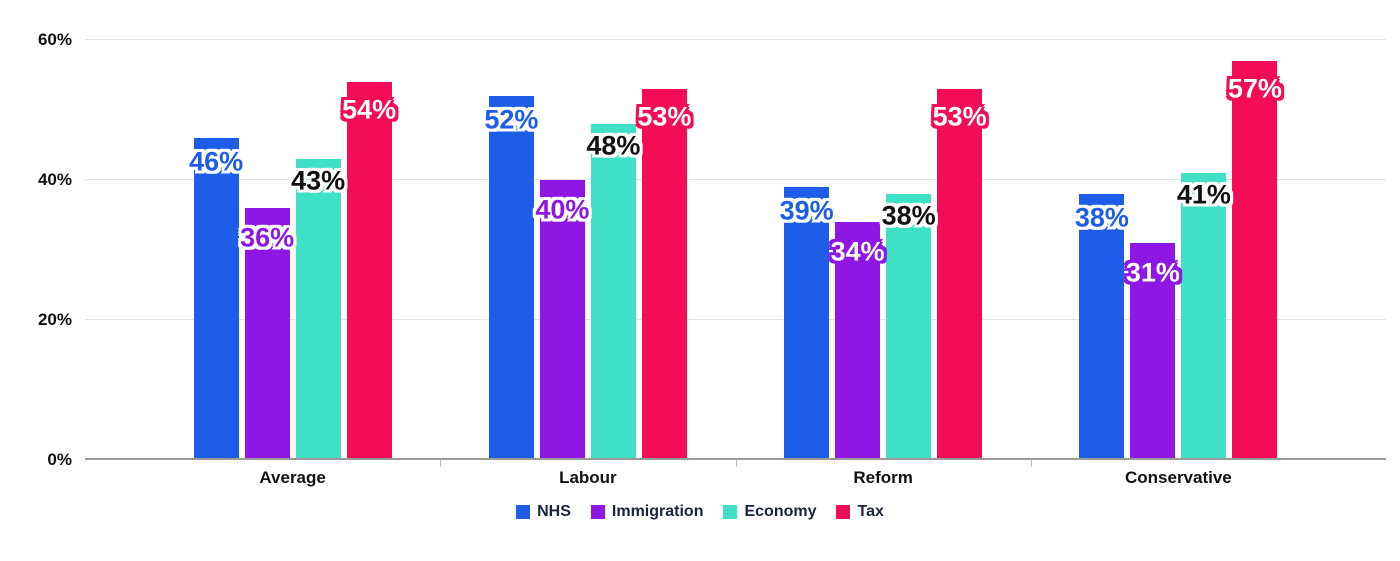  Describe the element at coordinates (1102, 327) in the screenshot. I see `bar-nhs-conservative: 38%` at that location.